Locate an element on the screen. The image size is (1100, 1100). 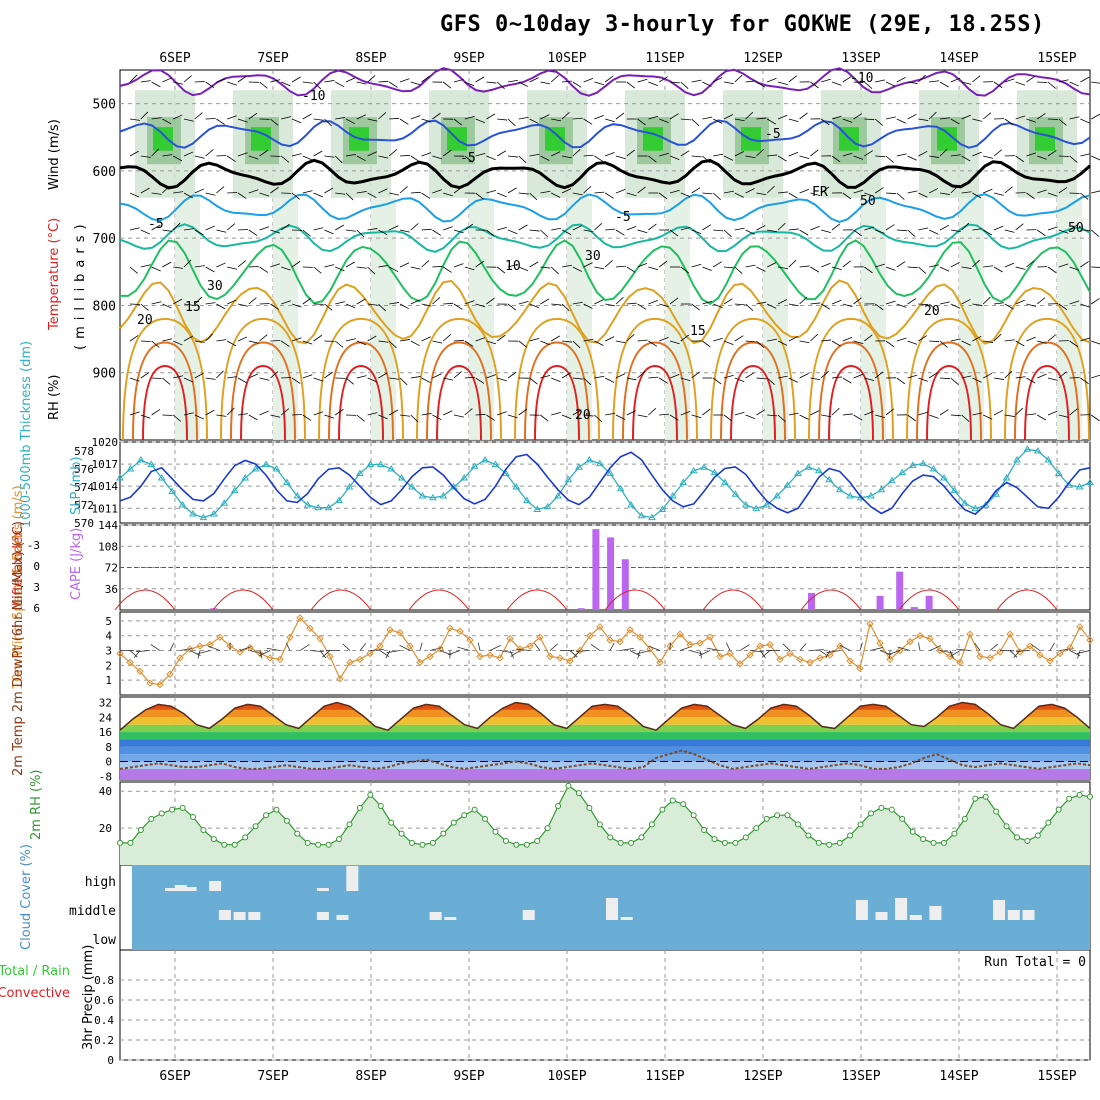
thickness-ylabel: 1000-500mb Thickness (dm) is located at coordinates (26, 434).